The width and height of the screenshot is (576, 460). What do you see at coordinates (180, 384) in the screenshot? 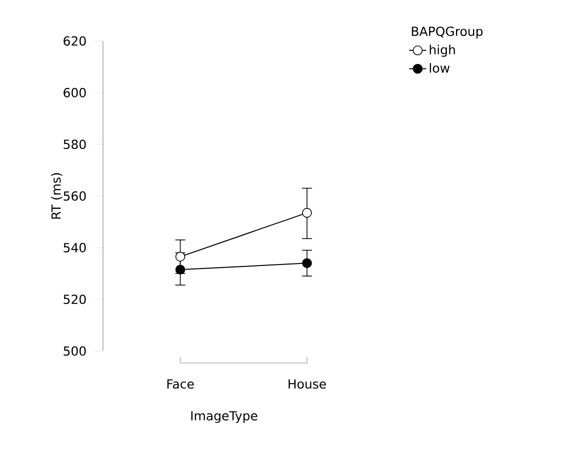
I see `x-tick-label: Face` at bounding box center [180, 384].